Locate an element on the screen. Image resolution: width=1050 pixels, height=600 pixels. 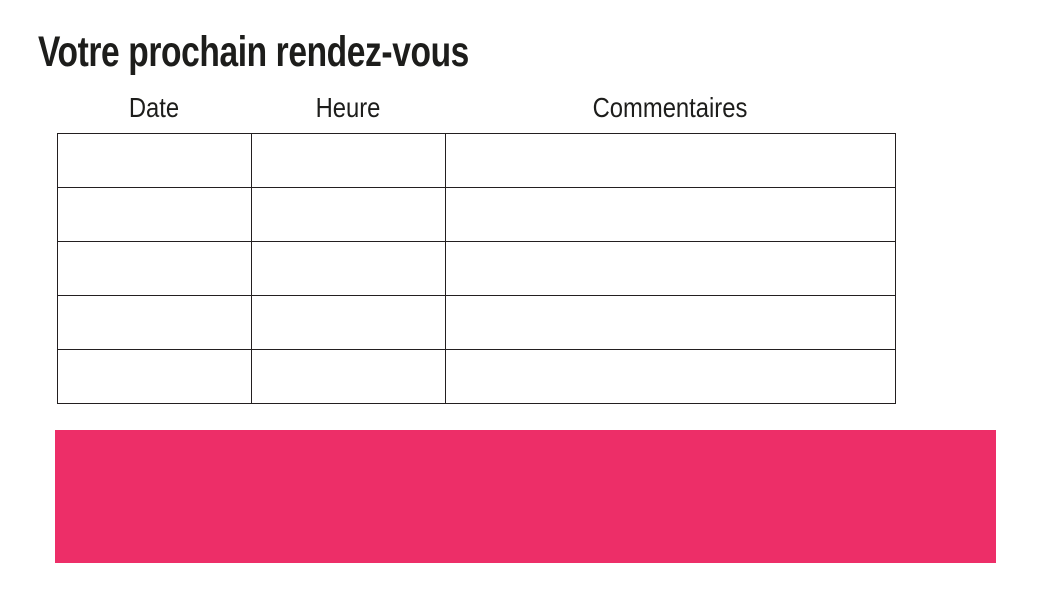
column-header-heure: Heure is located at coordinates (348, 107).